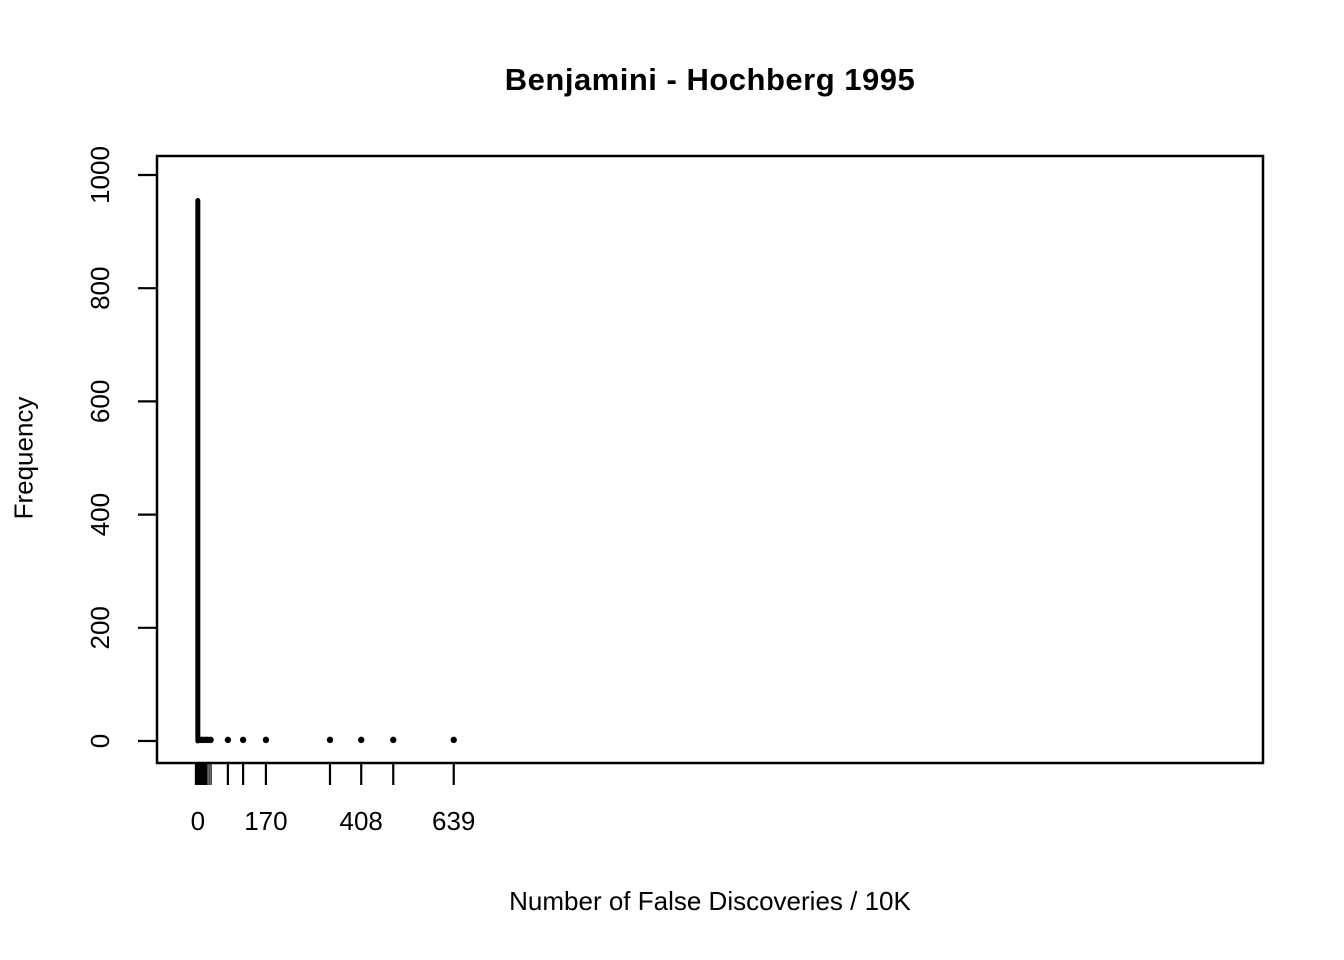  I want to click on x-axis-tick-label: 0, so click(198, 821).